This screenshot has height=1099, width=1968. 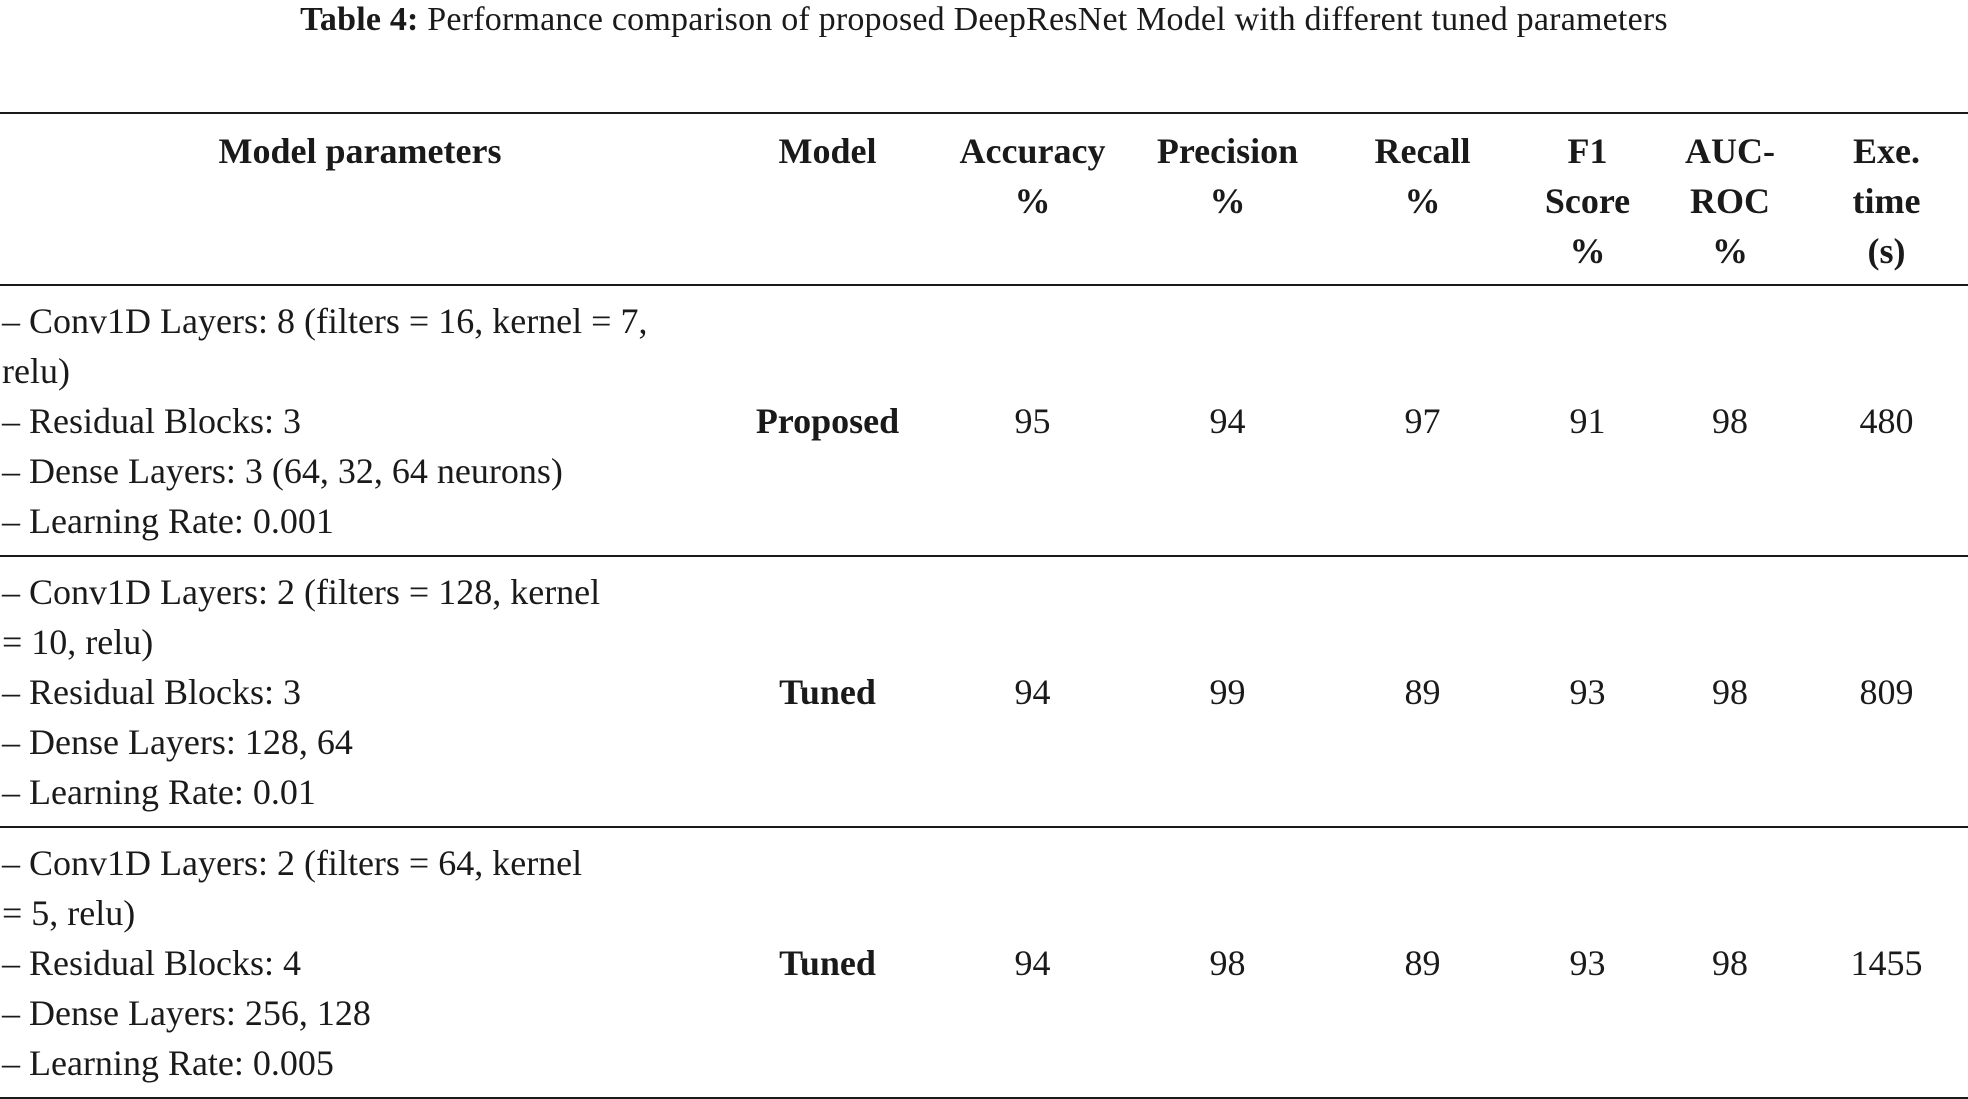 What do you see at coordinates (1422, 176) in the screenshot?
I see `header-recall: Recall %` at bounding box center [1422, 176].